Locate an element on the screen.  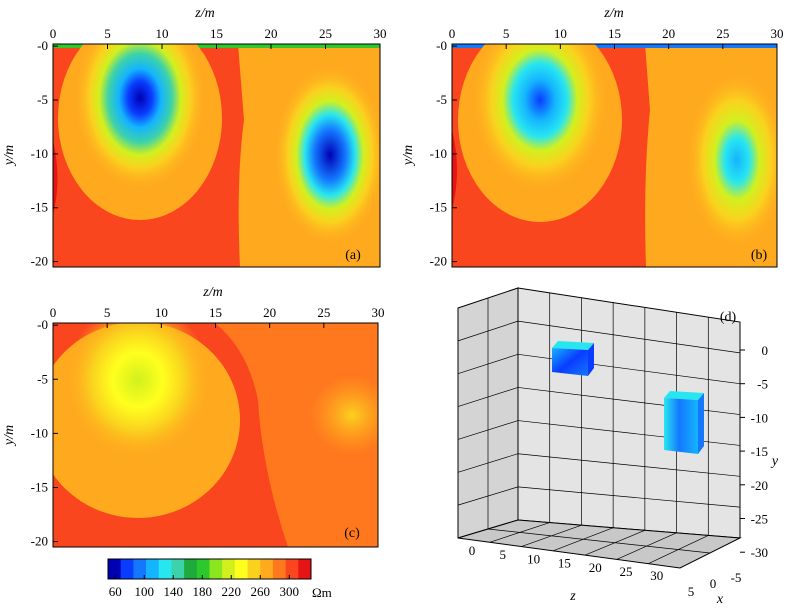
colorbar-tick-label: 60 is located at coordinates (115, 591).